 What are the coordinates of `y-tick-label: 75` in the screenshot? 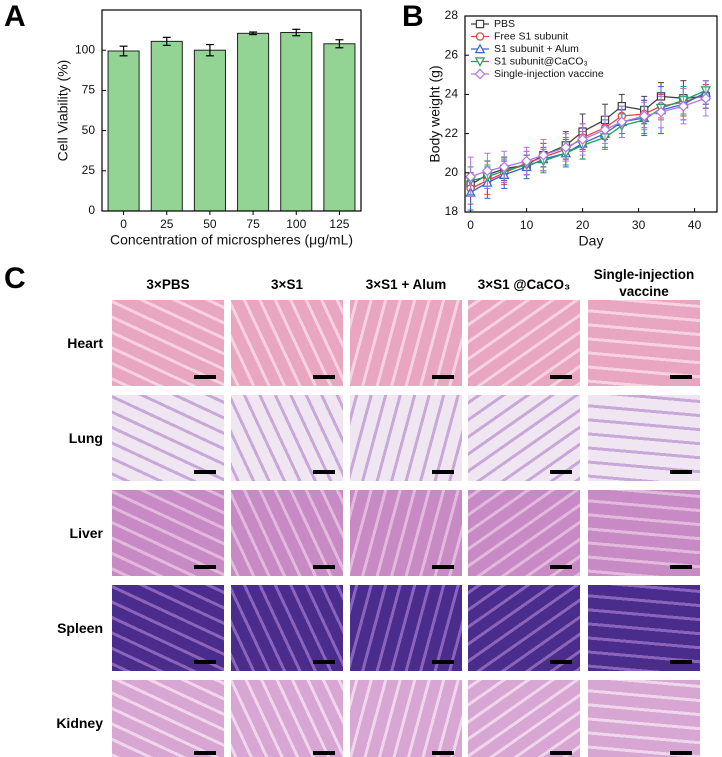 It's located at (89, 90).